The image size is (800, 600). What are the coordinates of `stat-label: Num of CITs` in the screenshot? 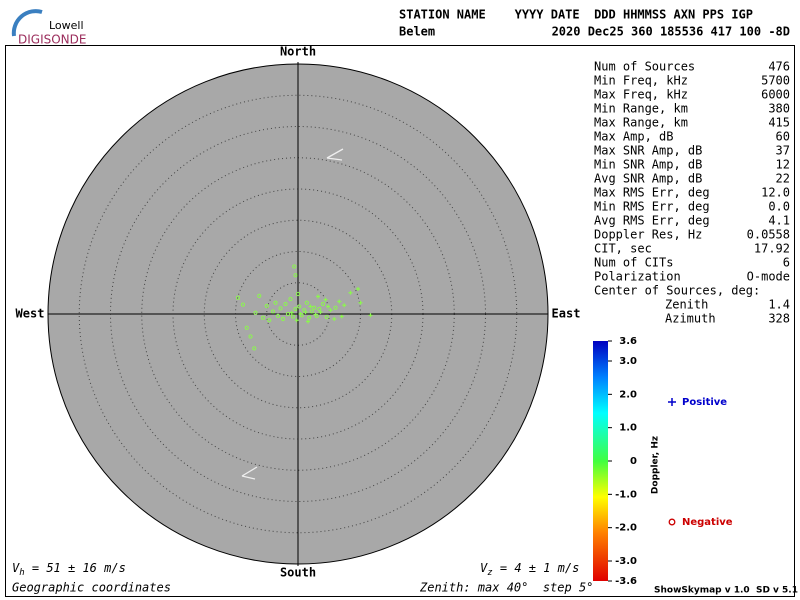 It's located at (633, 263).